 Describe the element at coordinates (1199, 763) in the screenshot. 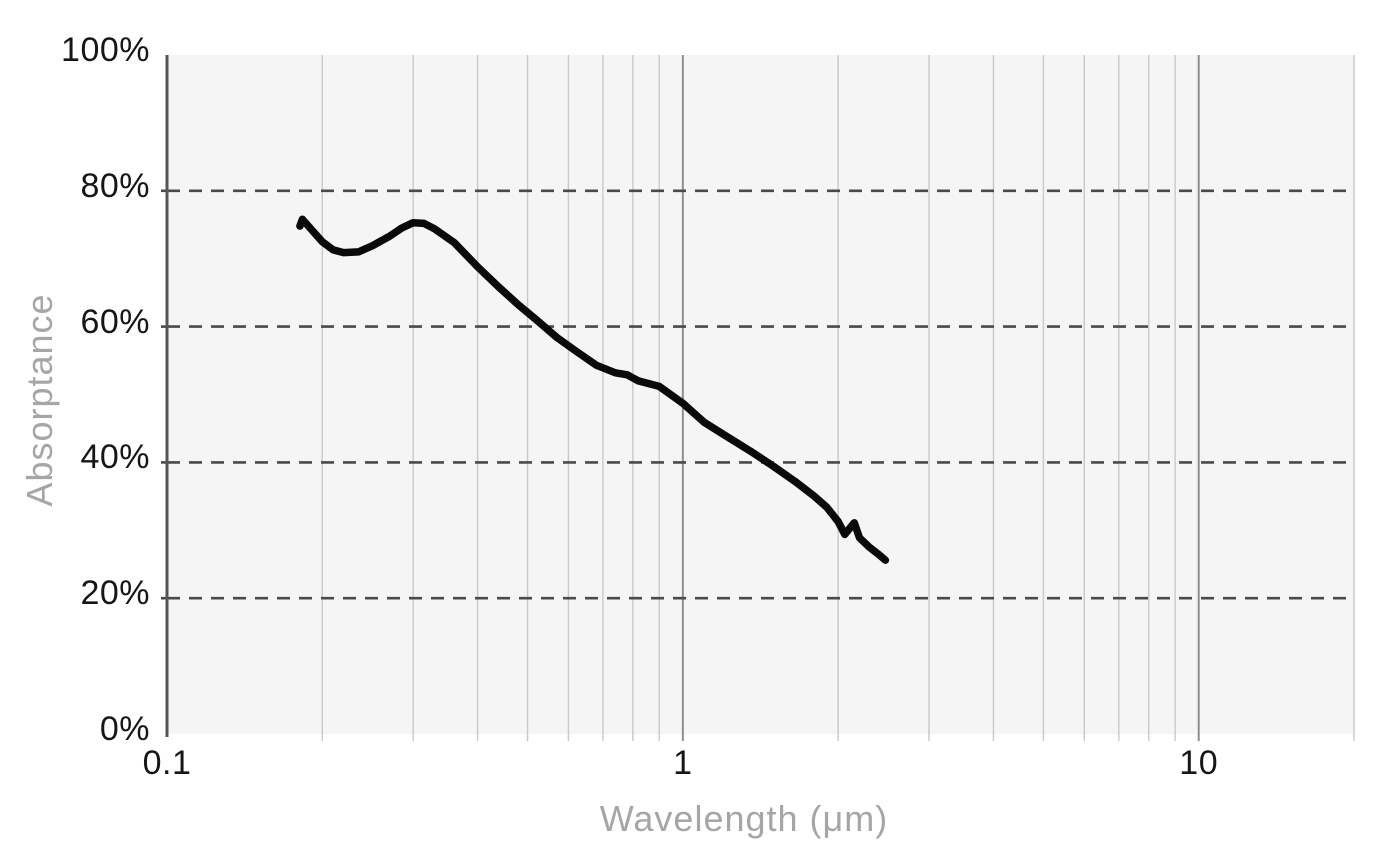

I see `x-tick-label: 10` at that location.